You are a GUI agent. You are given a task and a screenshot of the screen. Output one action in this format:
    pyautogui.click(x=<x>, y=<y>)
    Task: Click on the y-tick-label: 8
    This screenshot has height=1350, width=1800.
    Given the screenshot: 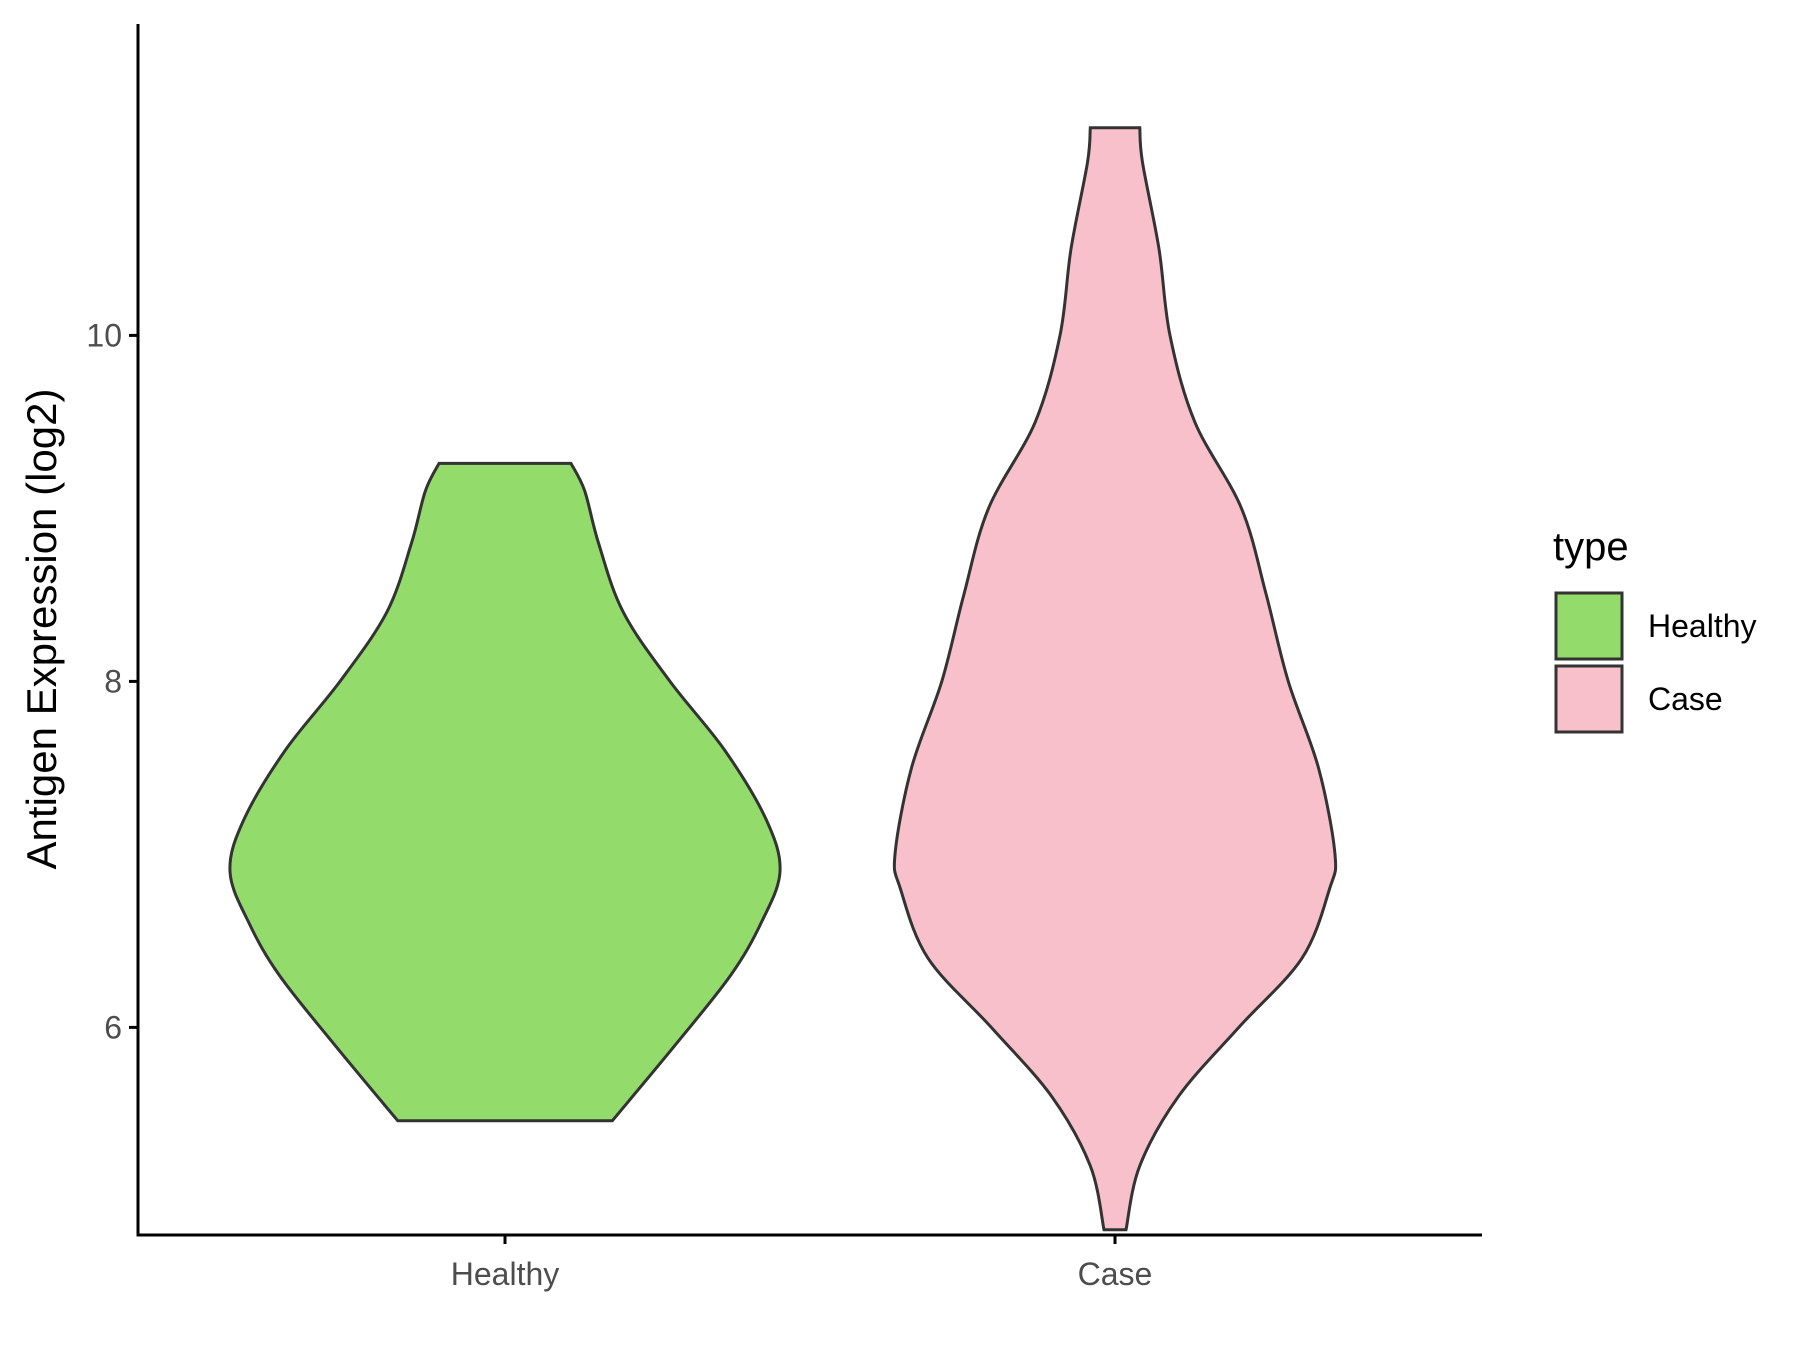 What is the action you would take?
    pyautogui.click(x=113, y=681)
    